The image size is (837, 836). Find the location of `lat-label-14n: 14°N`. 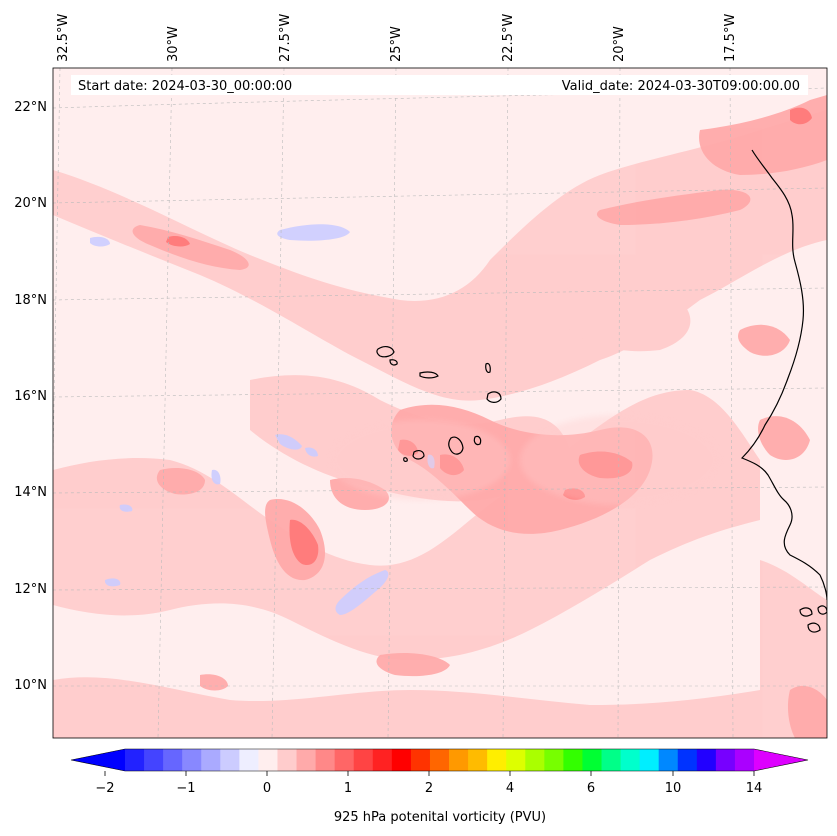

lat-label-14n: 14°N is located at coordinates (30, 492).